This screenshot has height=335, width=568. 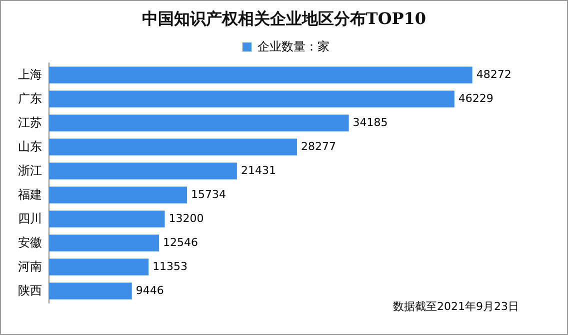 I want to click on data-label: 15734, so click(x=208, y=194).